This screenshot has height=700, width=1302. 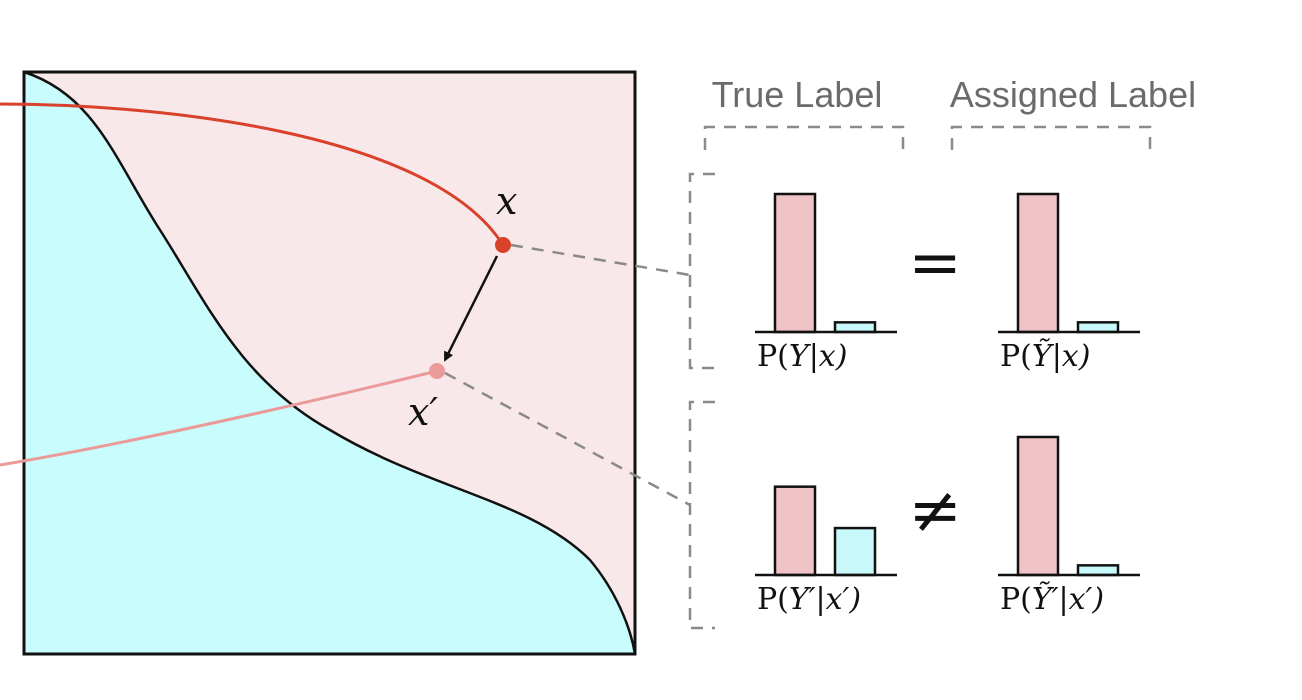 I want to click on trajectory-x-prime, so click(x=219, y=418).